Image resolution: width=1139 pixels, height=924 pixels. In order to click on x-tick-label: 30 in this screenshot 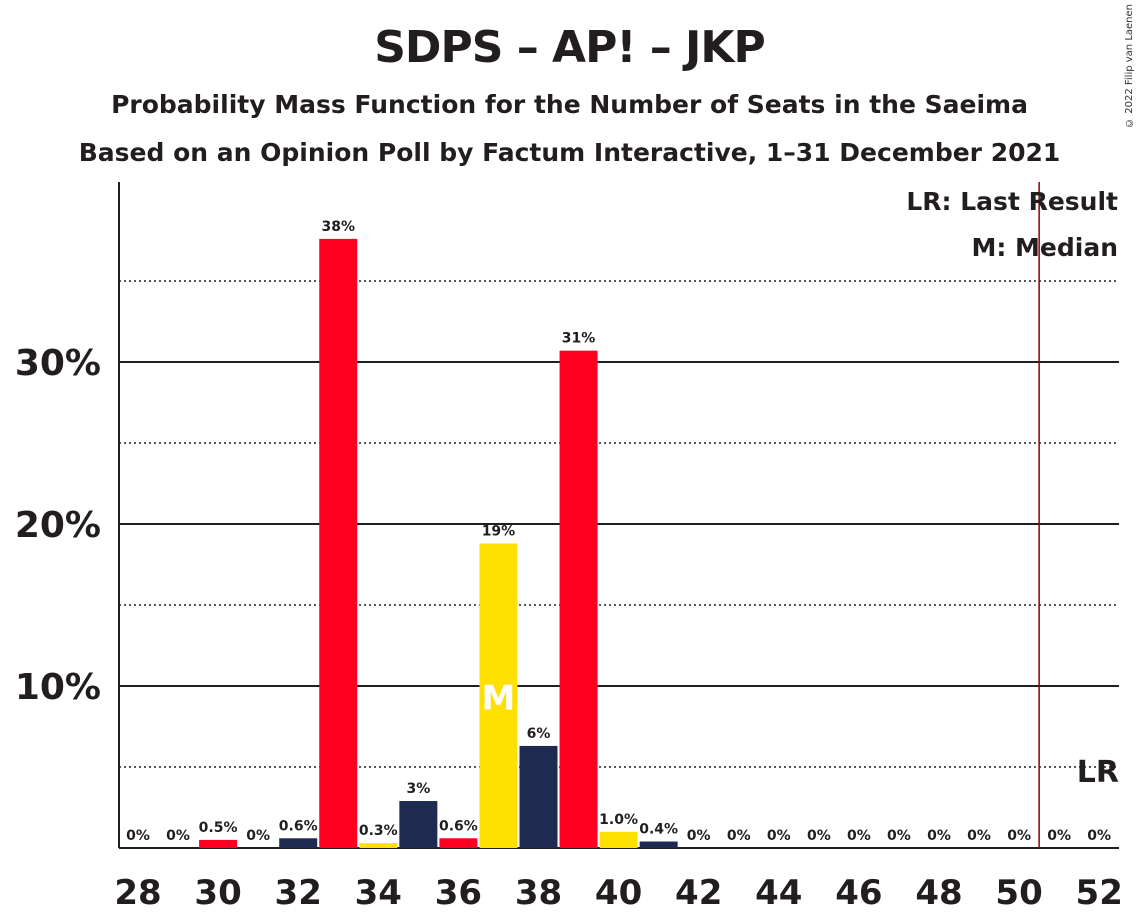, I will do `click(217, 893)`.